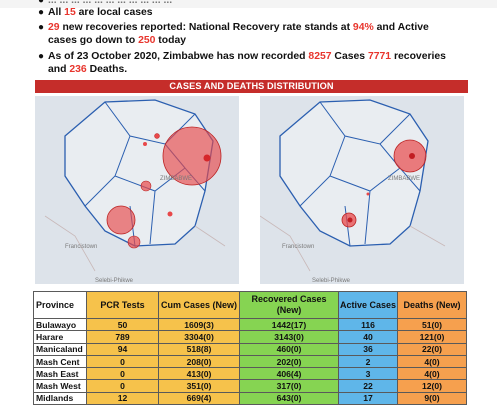 The width and height of the screenshot is (497, 418). I want to click on top-strip, so click(248, 4).